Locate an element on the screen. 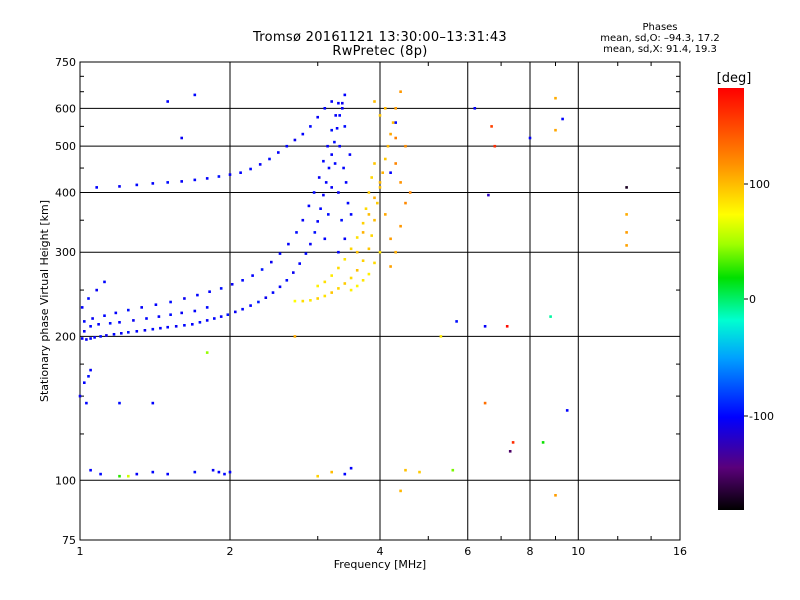  chart-title-line2: RwPretec (8p) is located at coordinates (380, 51).